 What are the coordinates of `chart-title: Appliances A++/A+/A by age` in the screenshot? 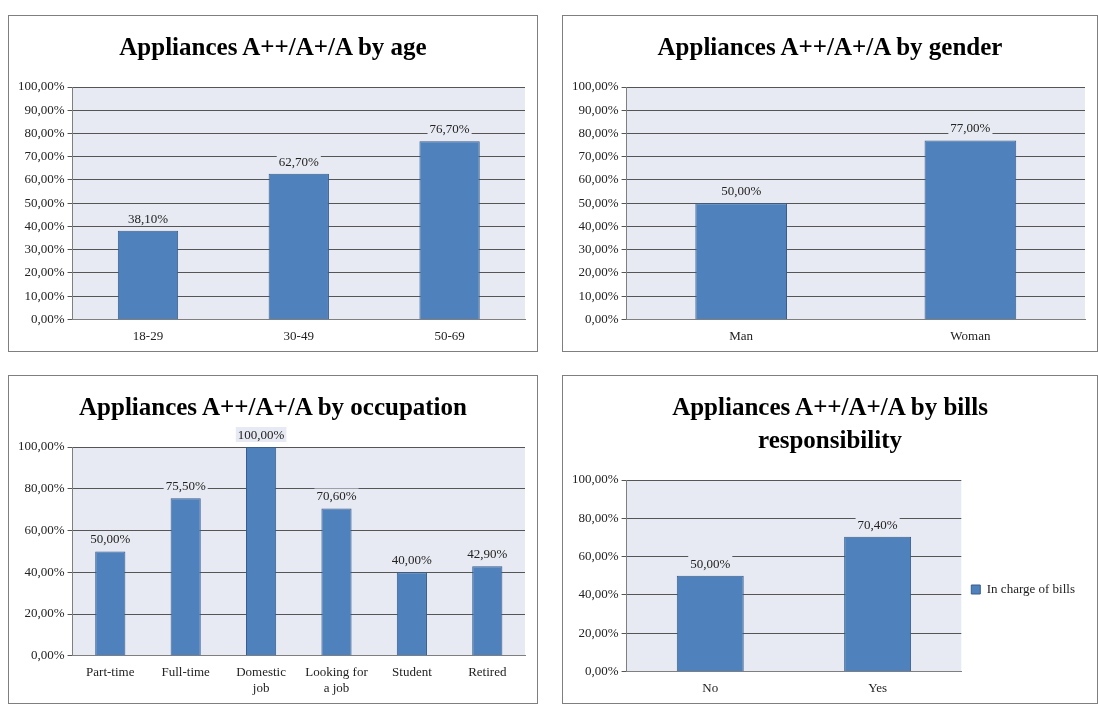 It's located at (273, 47).